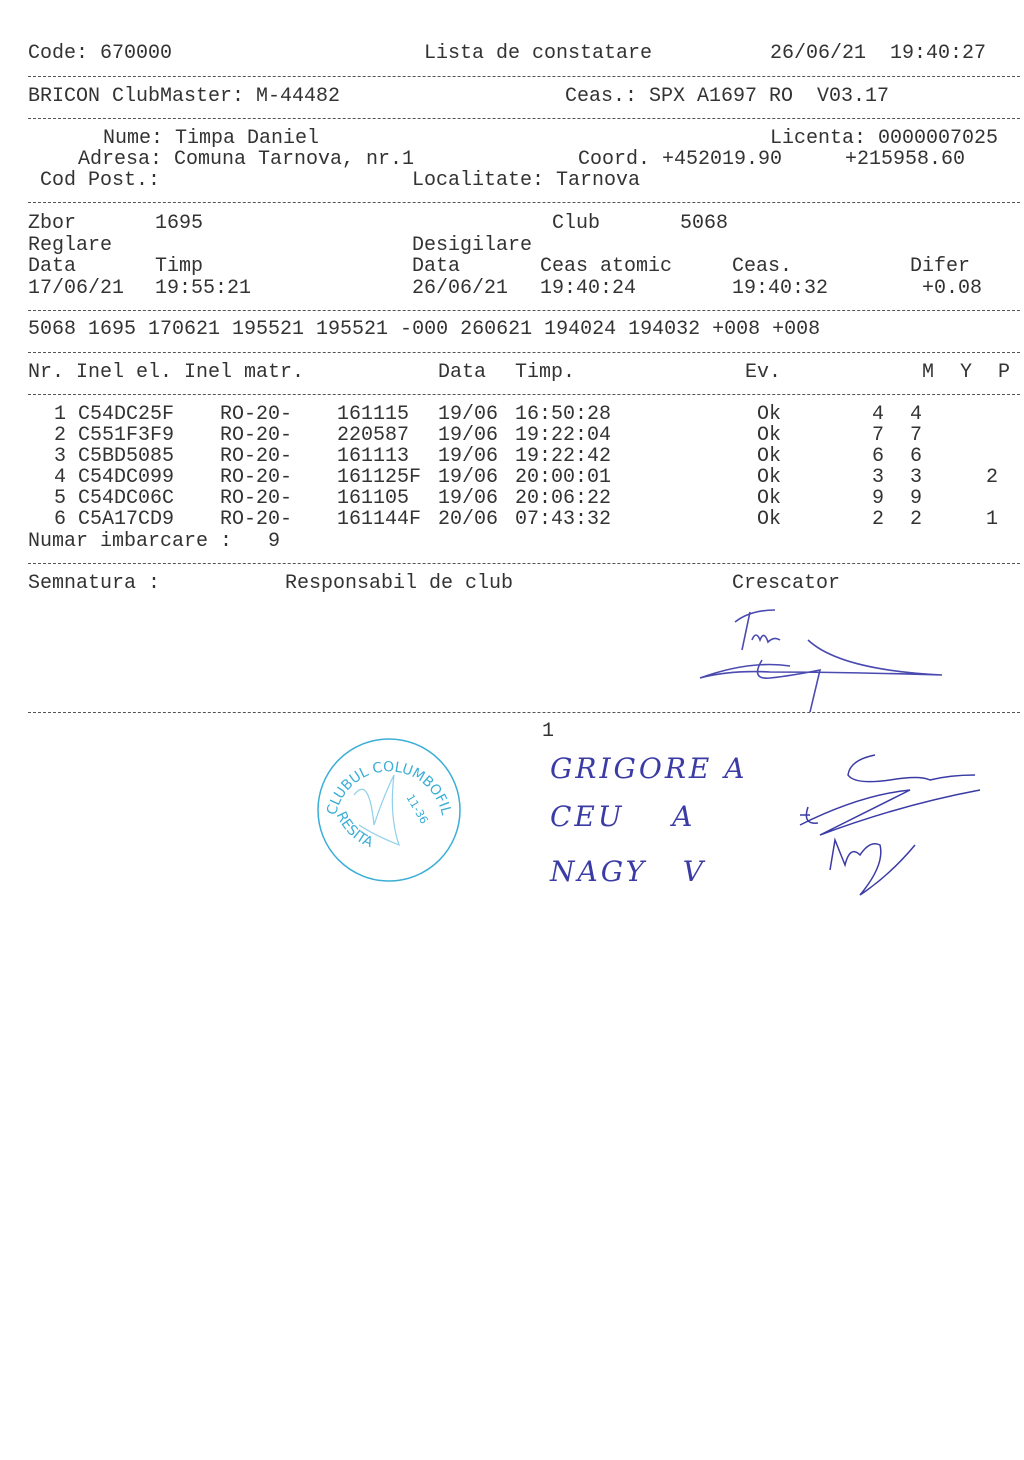 Image resolution: width=1024 pixels, height=1460 pixels. What do you see at coordinates (992, 477) in the screenshot?
I see `cell-p: 2` at bounding box center [992, 477].